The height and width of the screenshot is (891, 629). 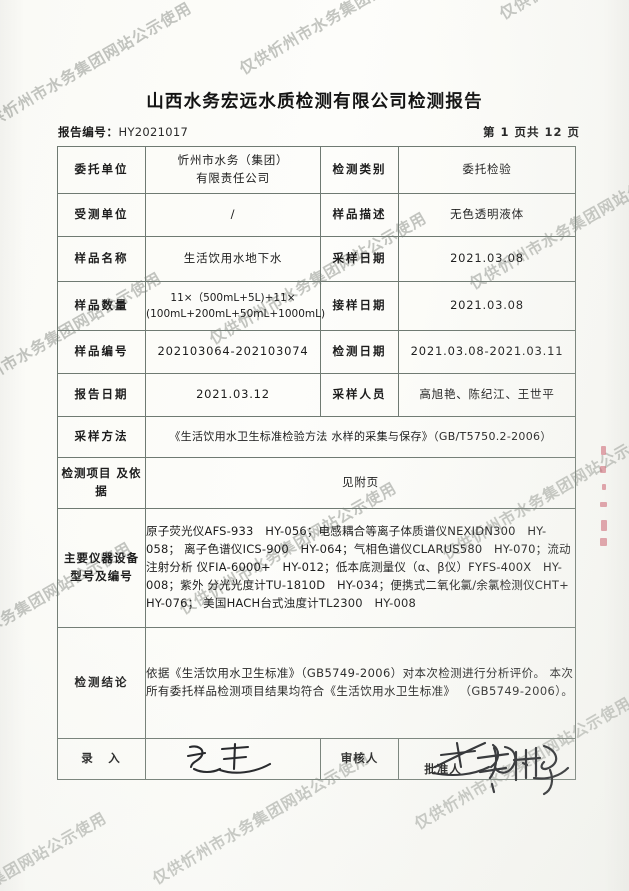 I want to click on client-line-2: 有限责任公司, so click(x=233, y=178).